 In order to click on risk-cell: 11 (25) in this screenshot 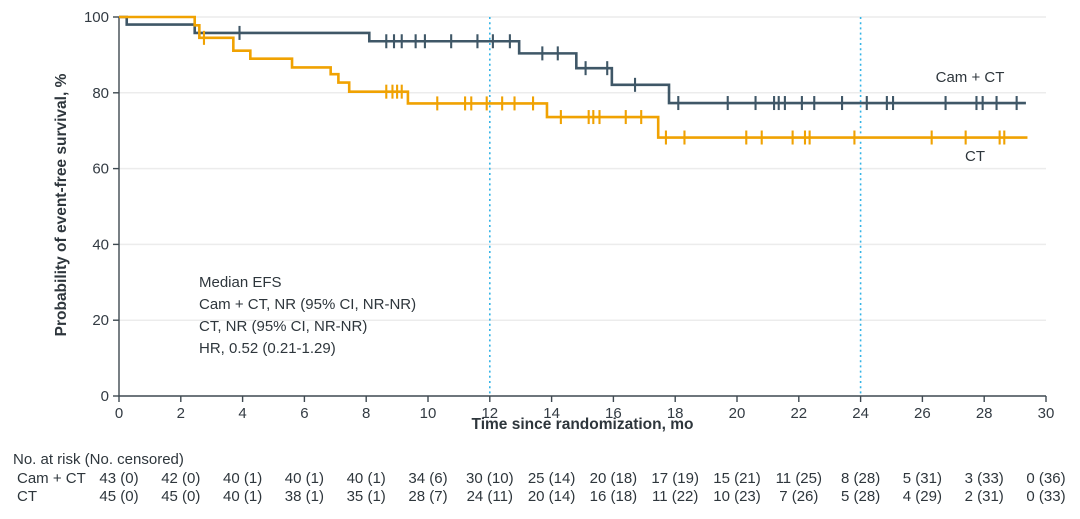, I will do `click(798, 478)`.